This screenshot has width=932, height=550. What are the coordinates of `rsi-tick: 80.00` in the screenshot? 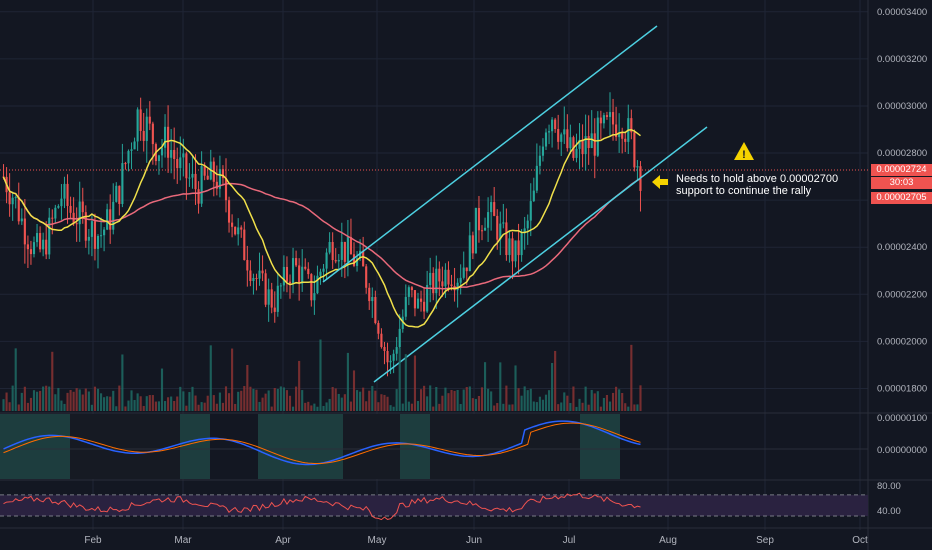 It's located at (889, 486).